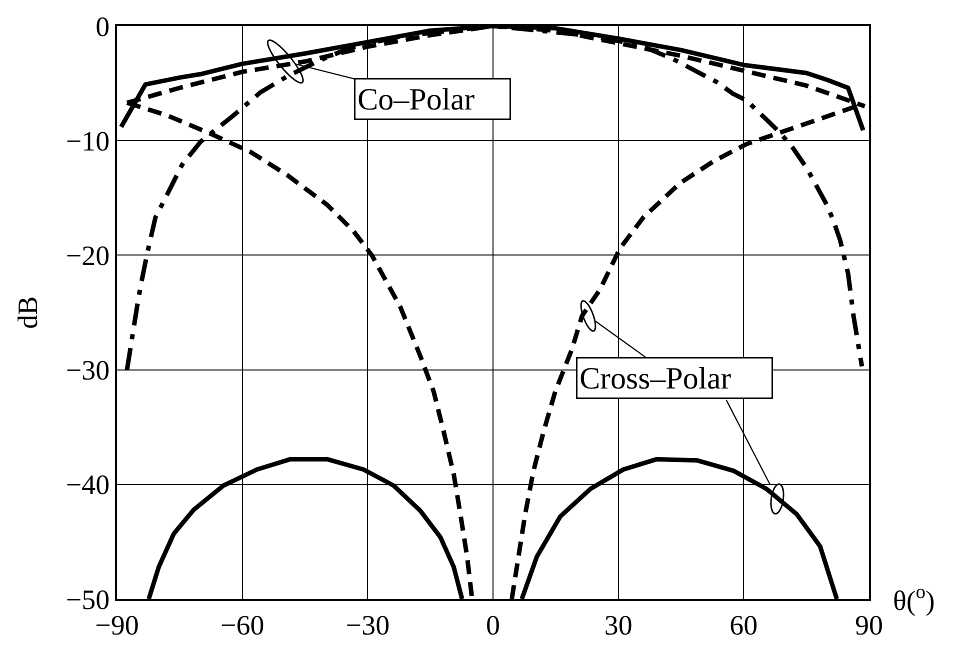 The image size is (954, 653). What do you see at coordinates (618, 626) in the screenshot?
I see `x-tick-label: 30` at bounding box center [618, 626].